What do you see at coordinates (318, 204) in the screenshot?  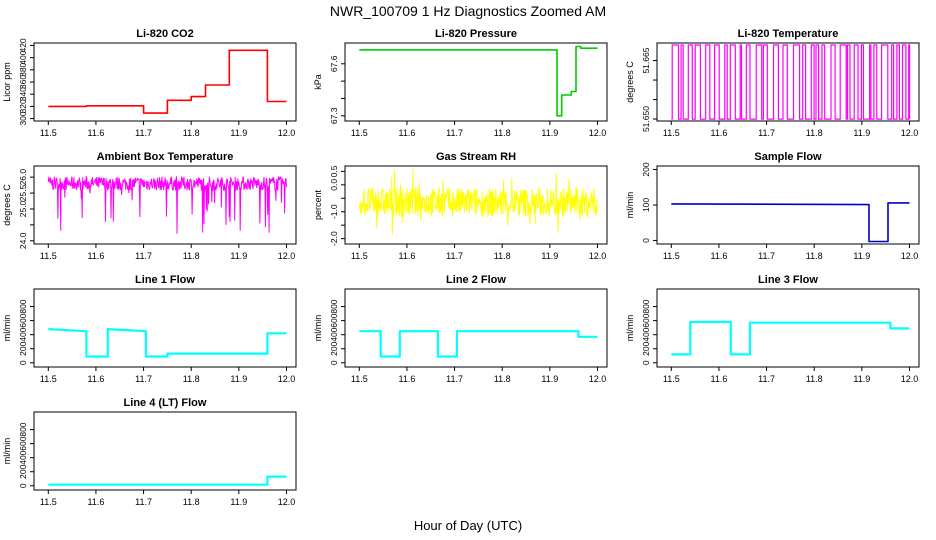 I see `y-axis-label: percent` at bounding box center [318, 204].